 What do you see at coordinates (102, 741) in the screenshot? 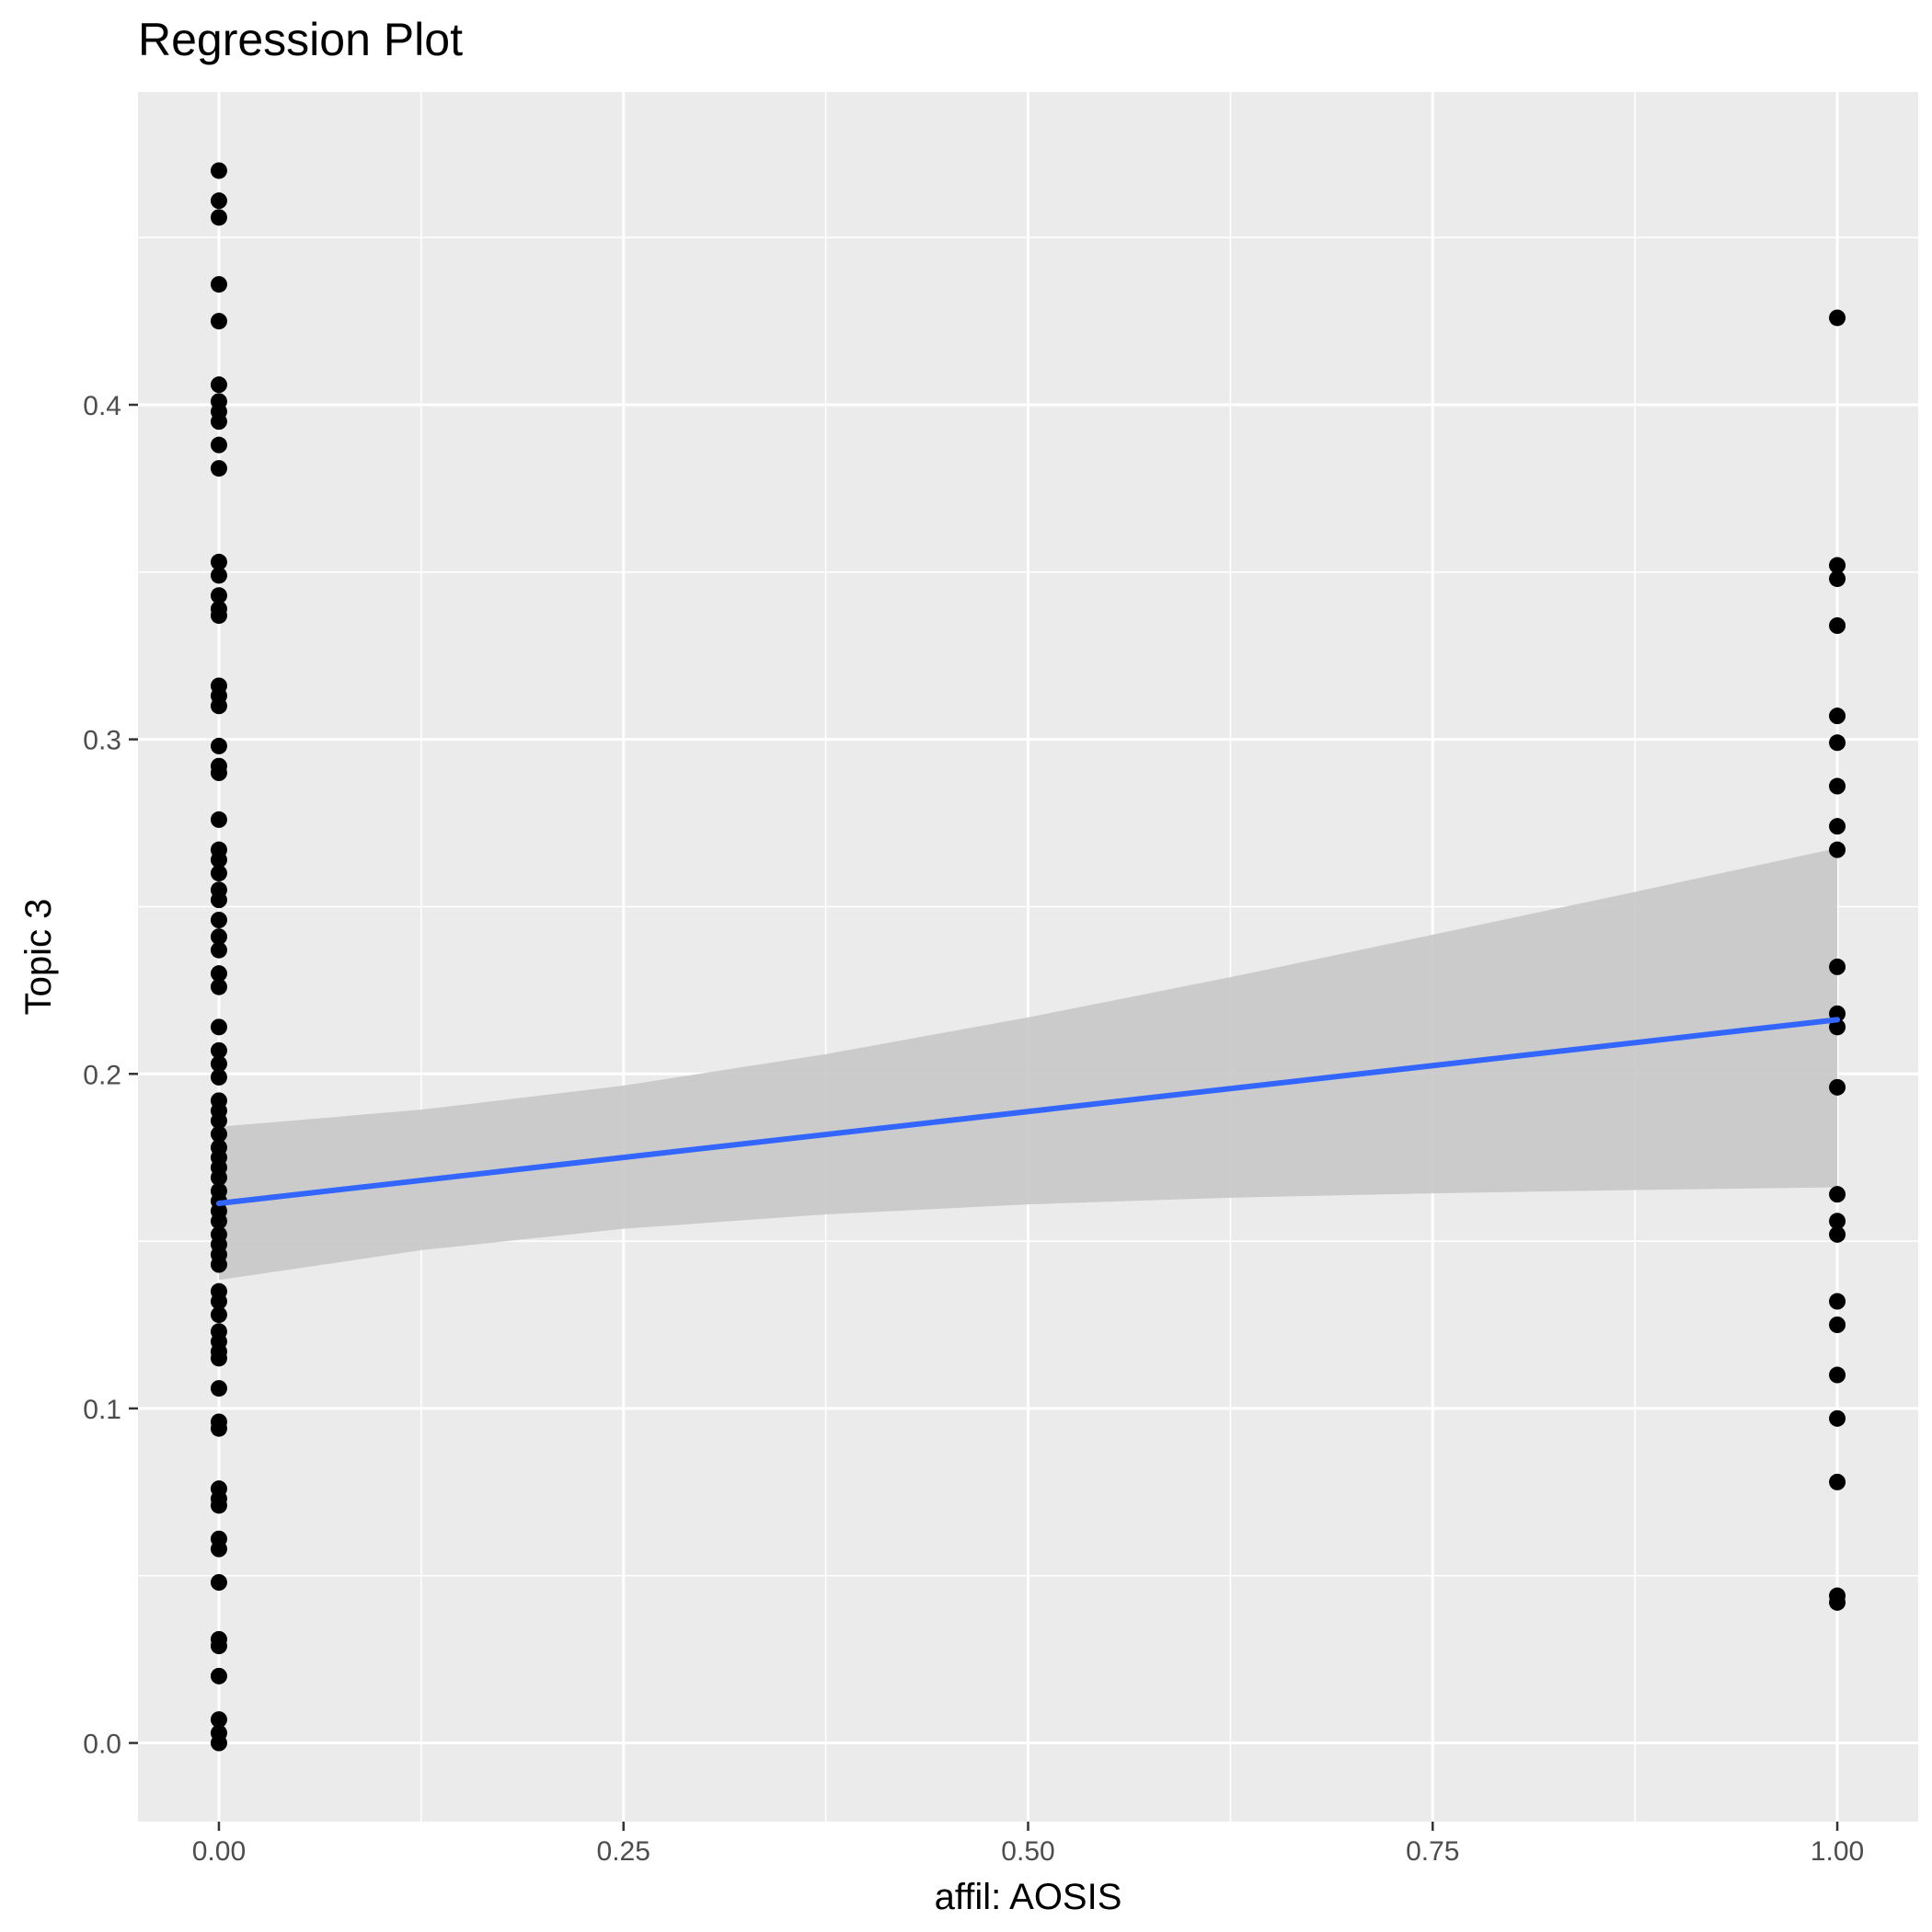
I see `y-tick-label: 0.3` at bounding box center [102, 741].